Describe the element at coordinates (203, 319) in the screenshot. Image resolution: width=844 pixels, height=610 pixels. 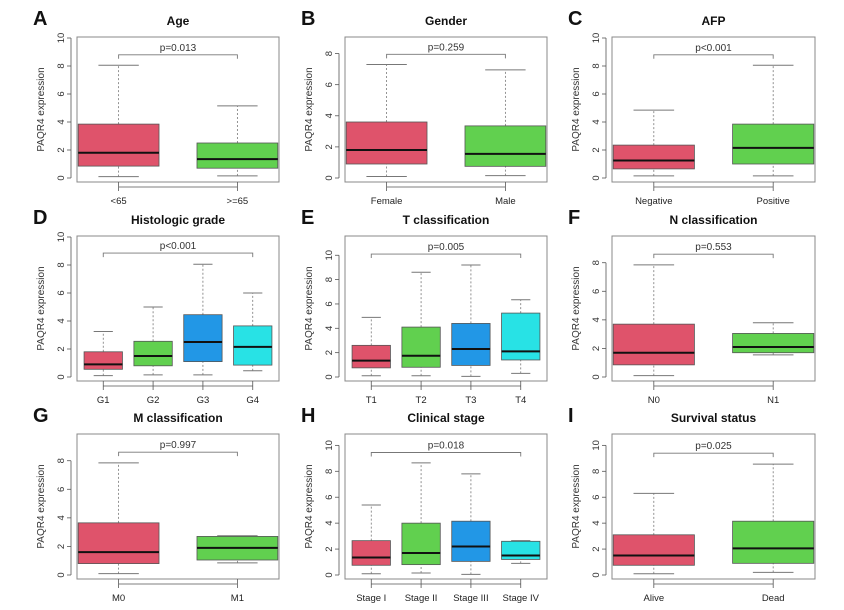
I see `box-g3` at that location.